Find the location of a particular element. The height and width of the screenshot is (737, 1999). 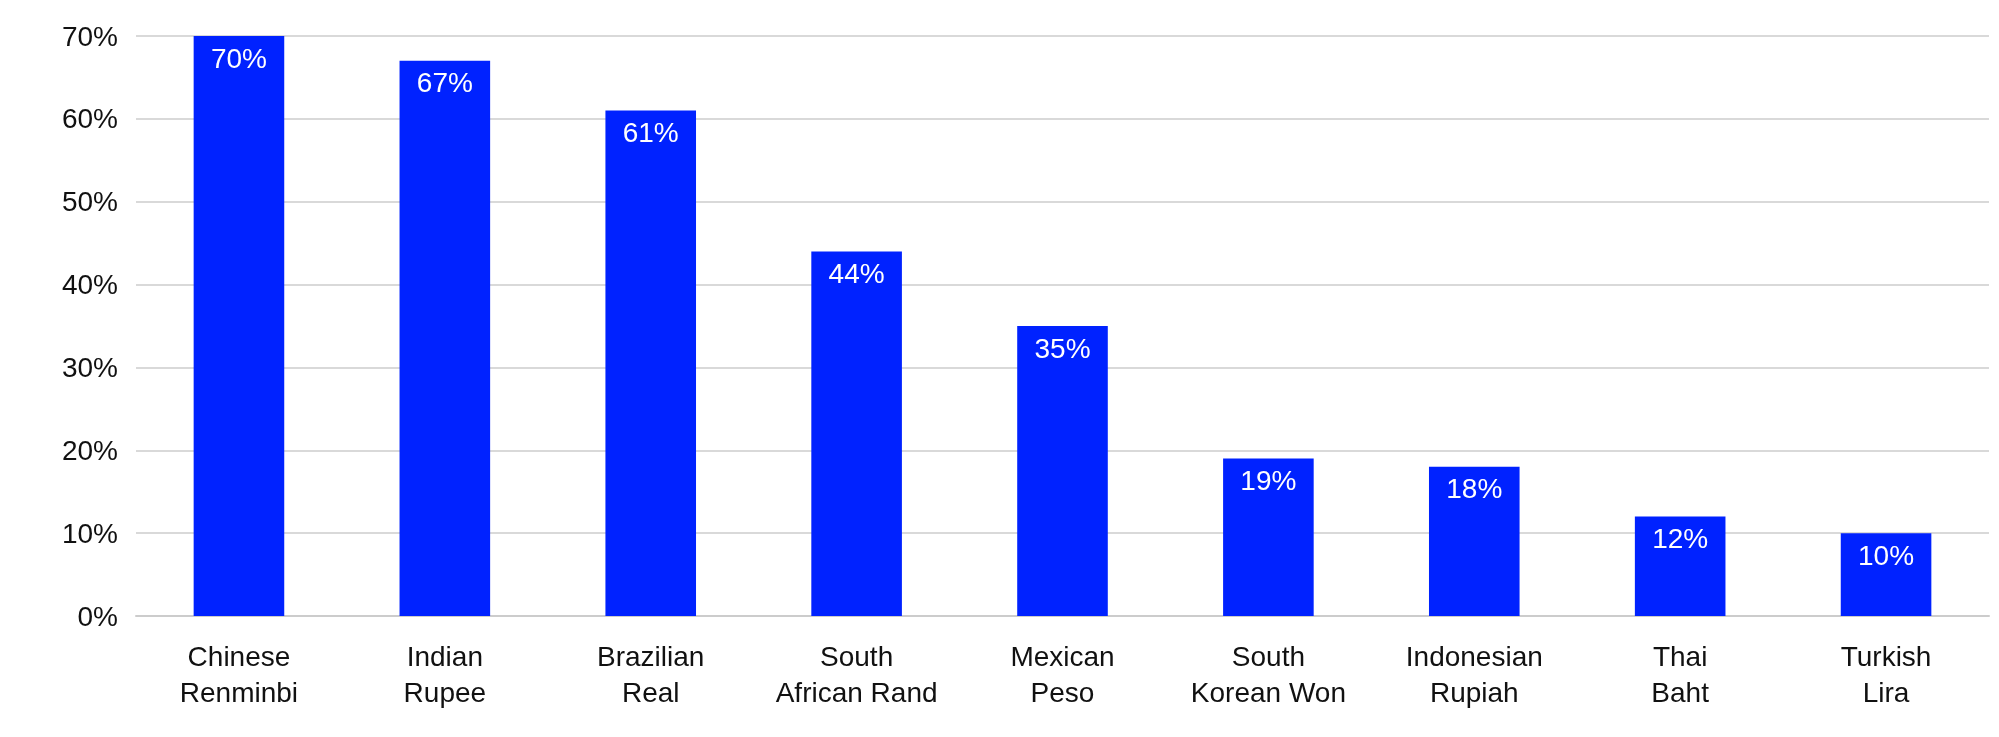

y-tick-label: 50% is located at coordinates (89, 202).